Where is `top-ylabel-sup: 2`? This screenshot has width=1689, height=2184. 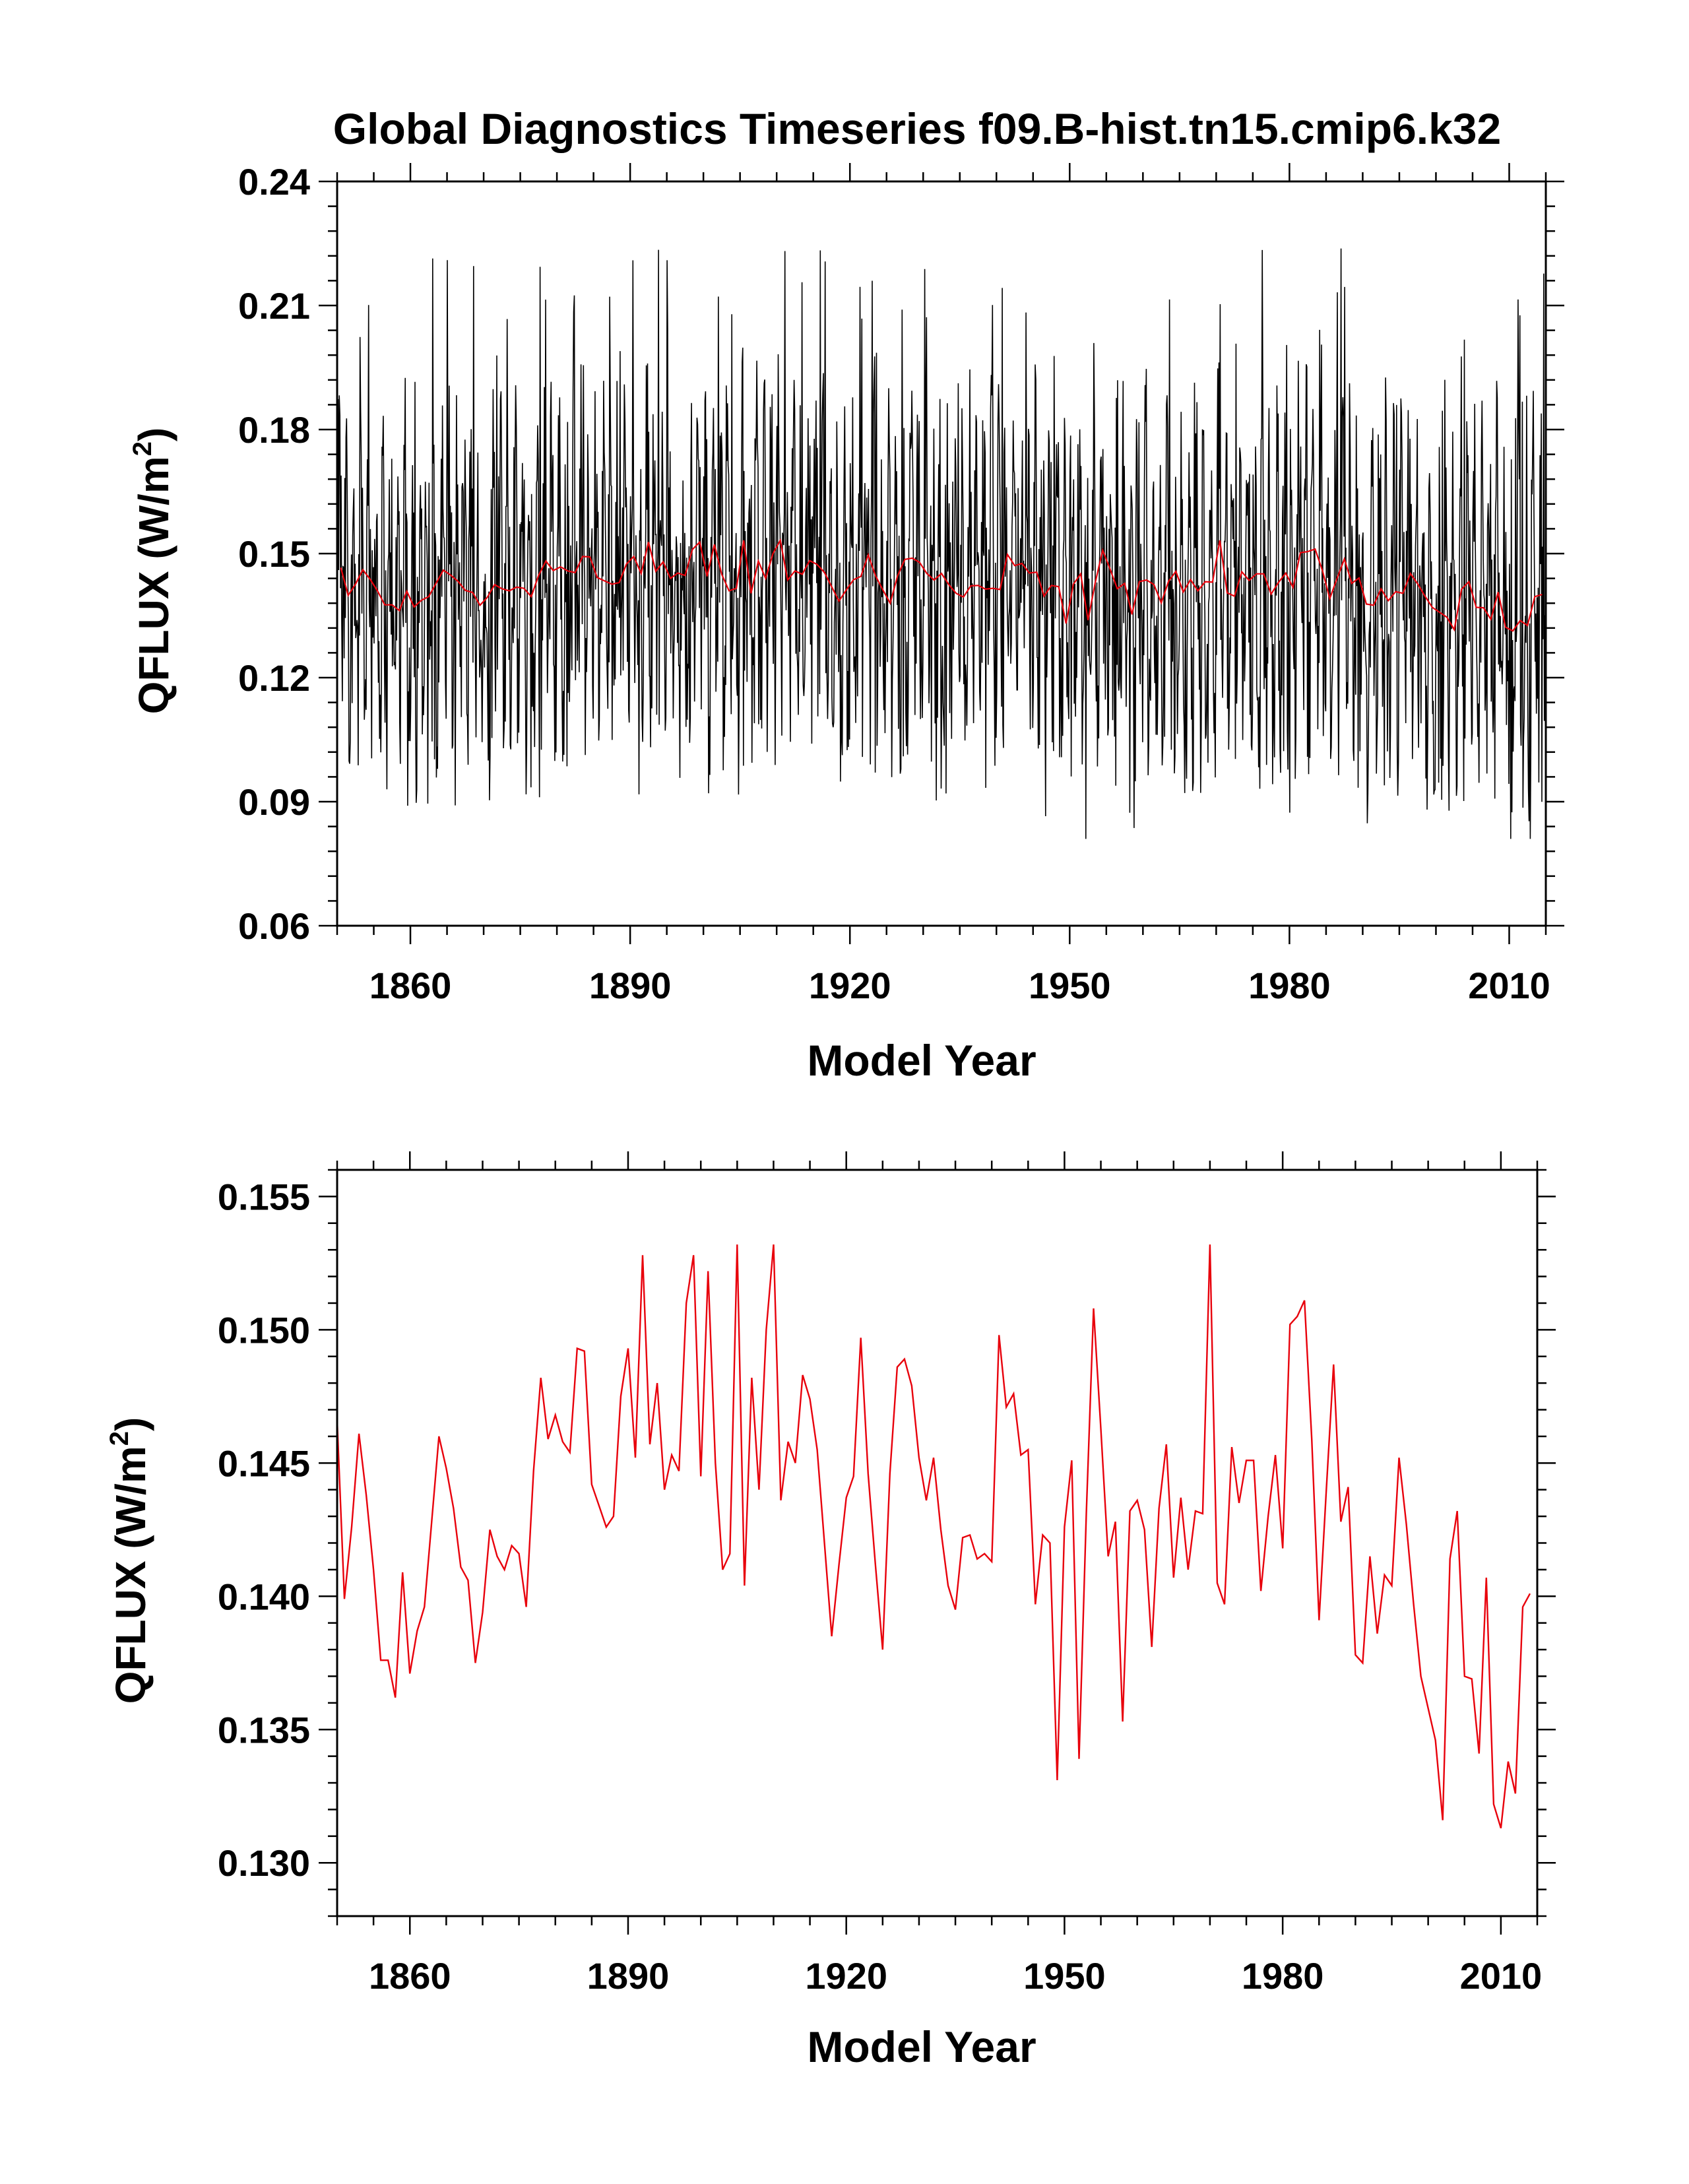 top-ylabel-sup: 2 is located at coordinates (142, 448).